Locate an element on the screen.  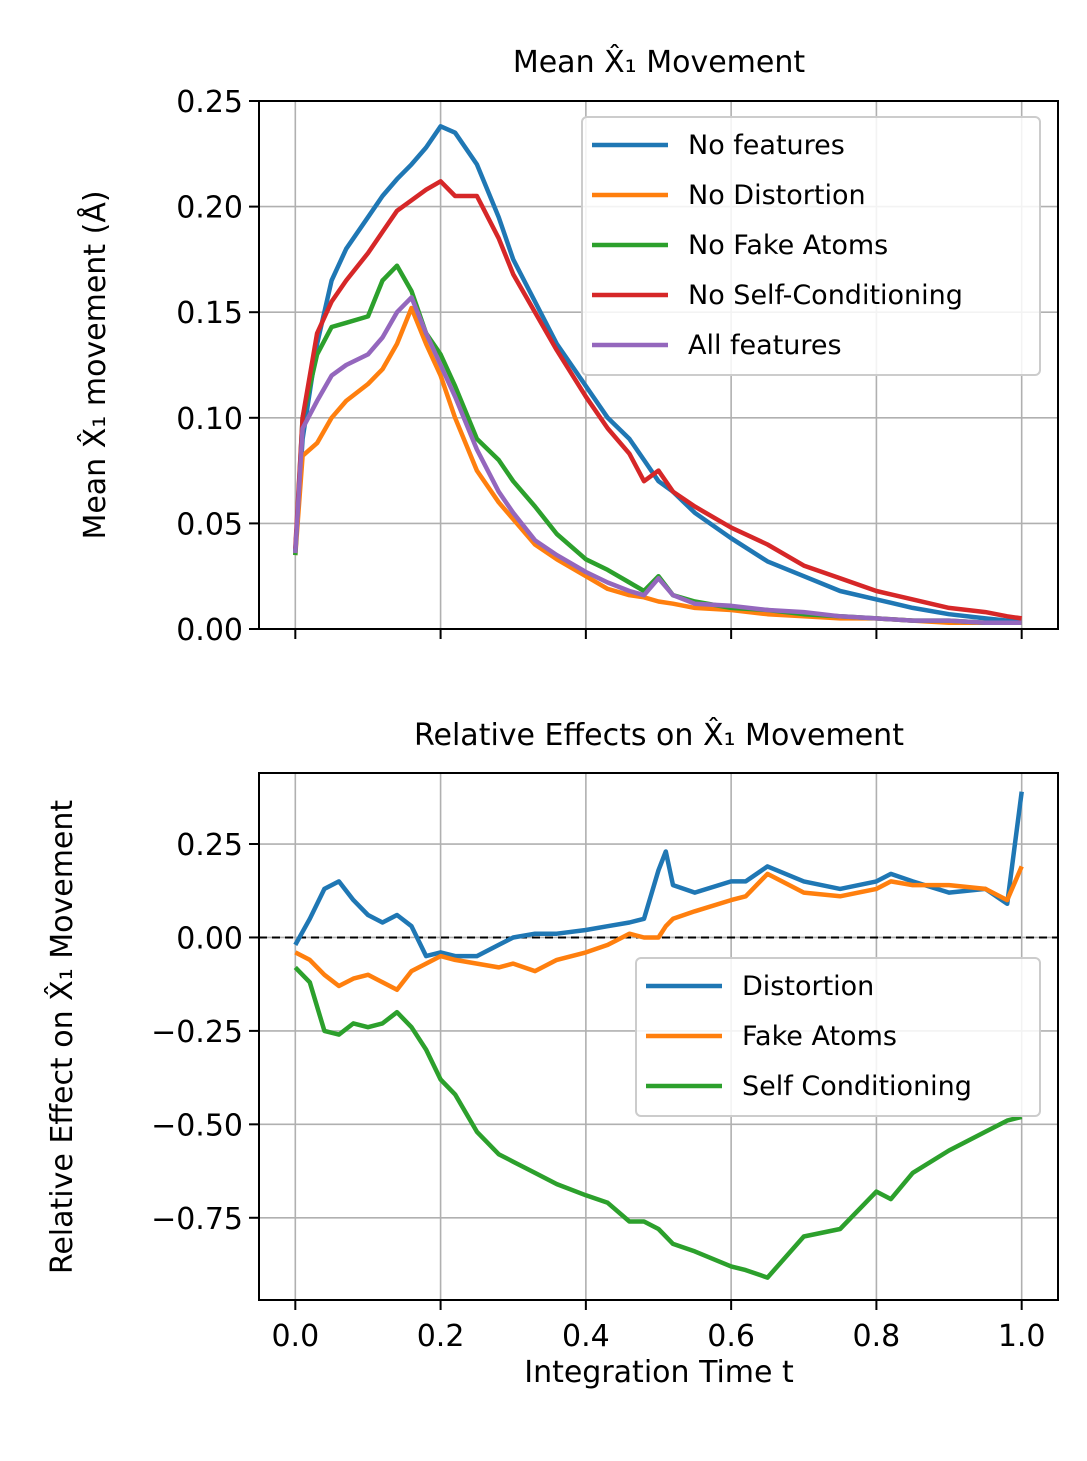
legend-label: No Fake Atoms is located at coordinates (788, 245).